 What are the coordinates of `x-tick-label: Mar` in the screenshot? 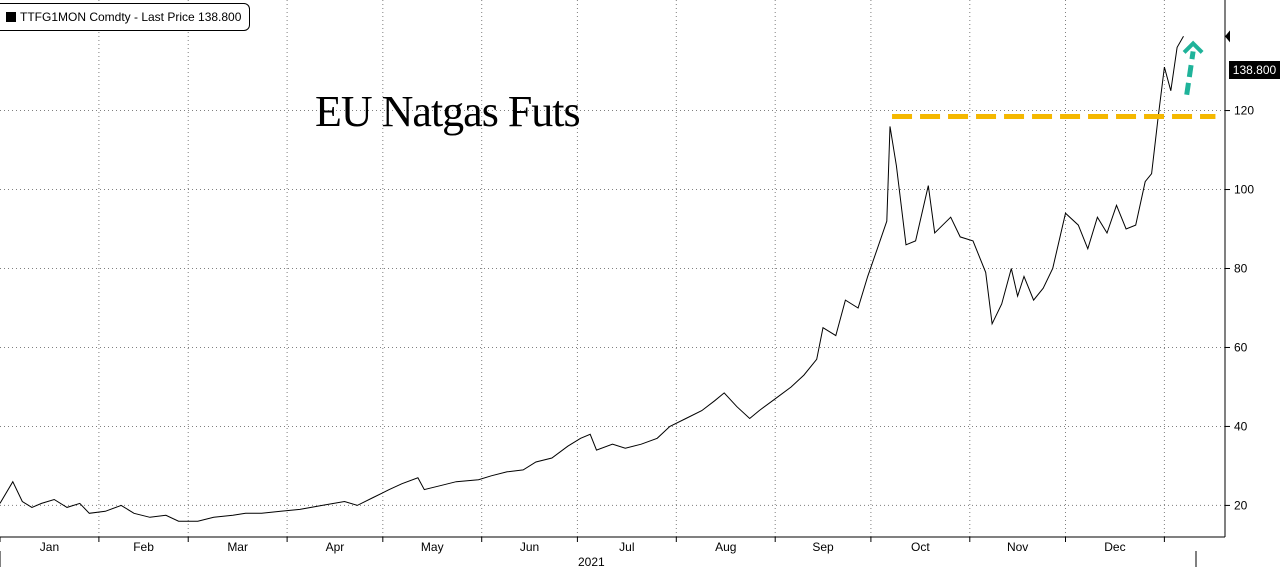 It's located at (237, 547).